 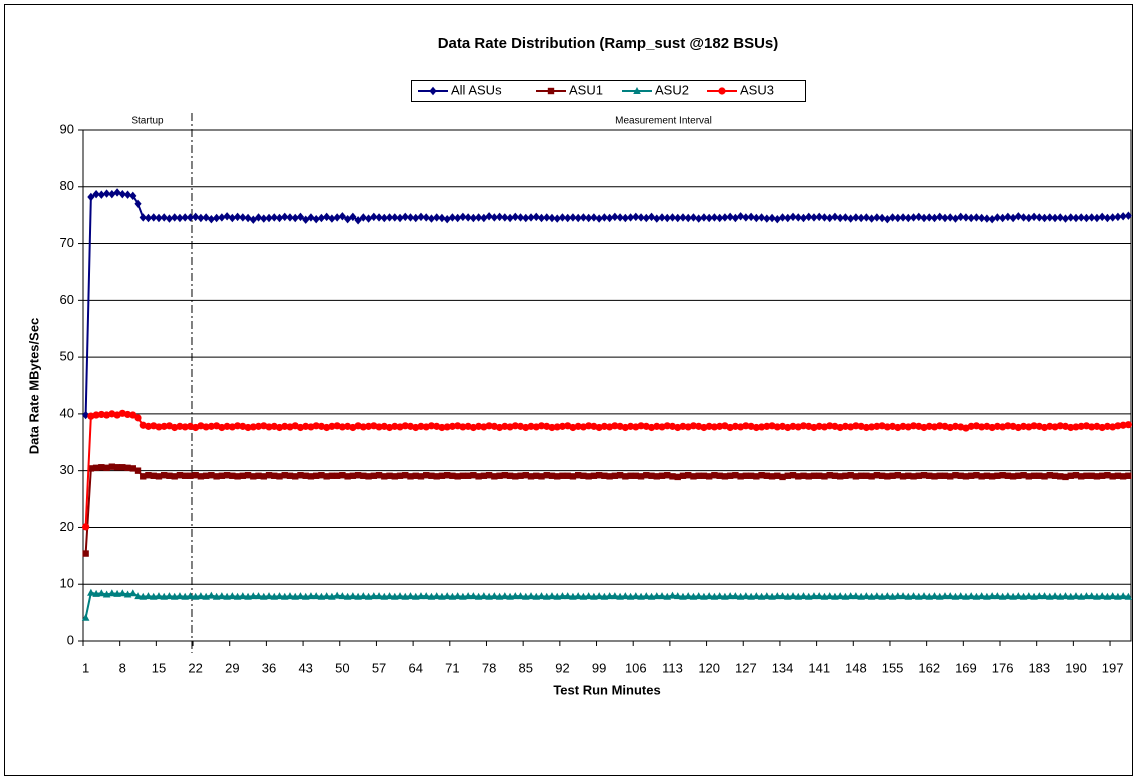 I want to click on x-tick-label: 176, so click(x=1003, y=667).